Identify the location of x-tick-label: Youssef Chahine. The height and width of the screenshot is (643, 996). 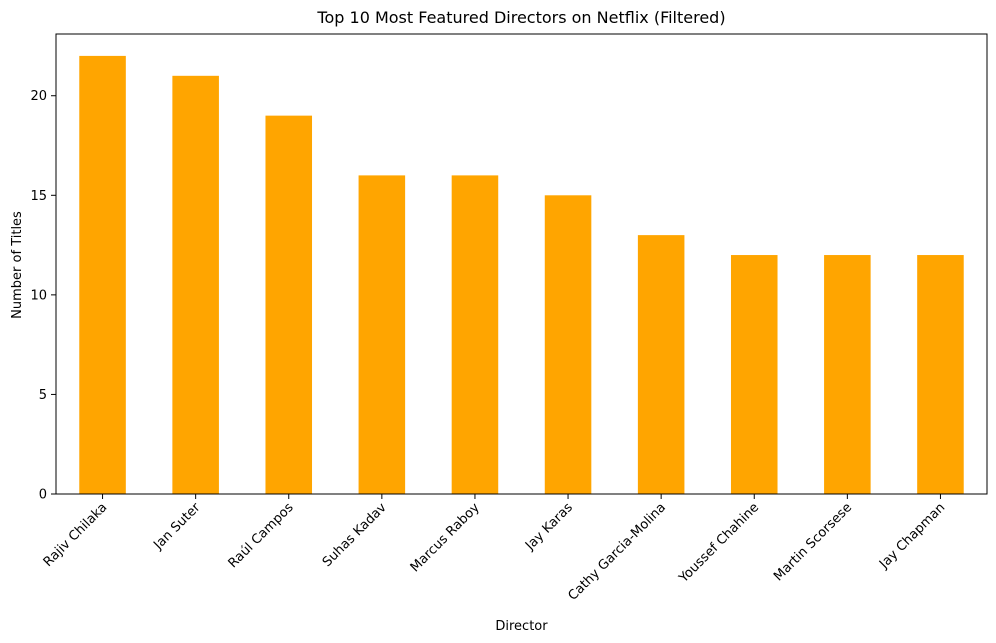
(719, 543).